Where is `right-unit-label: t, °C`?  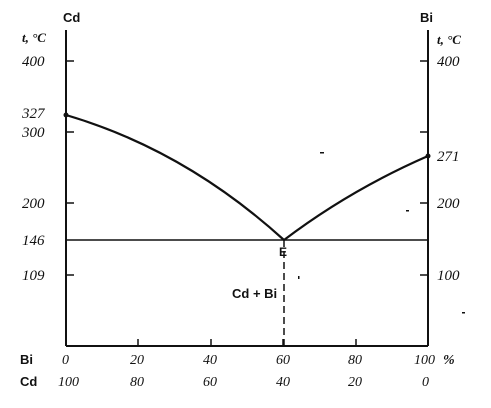 right-unit-label: t, °C is located at coordinates (449, 39).